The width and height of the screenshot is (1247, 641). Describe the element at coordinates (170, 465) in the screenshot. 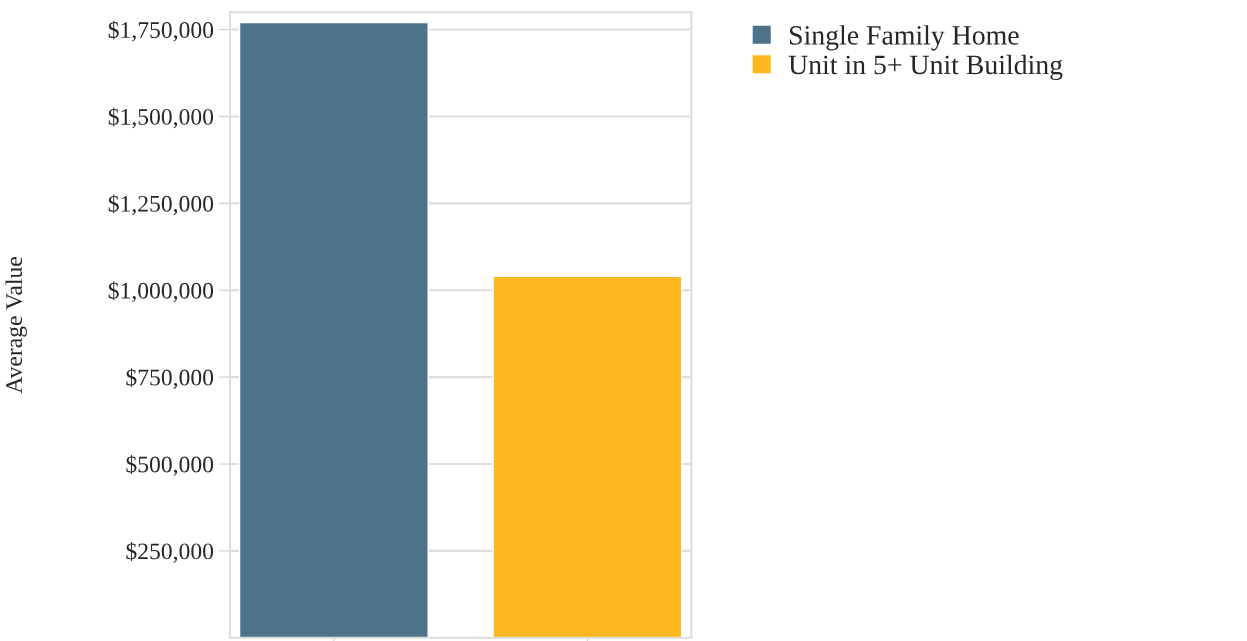

I see `y-tick-label: $500,000` at that location.